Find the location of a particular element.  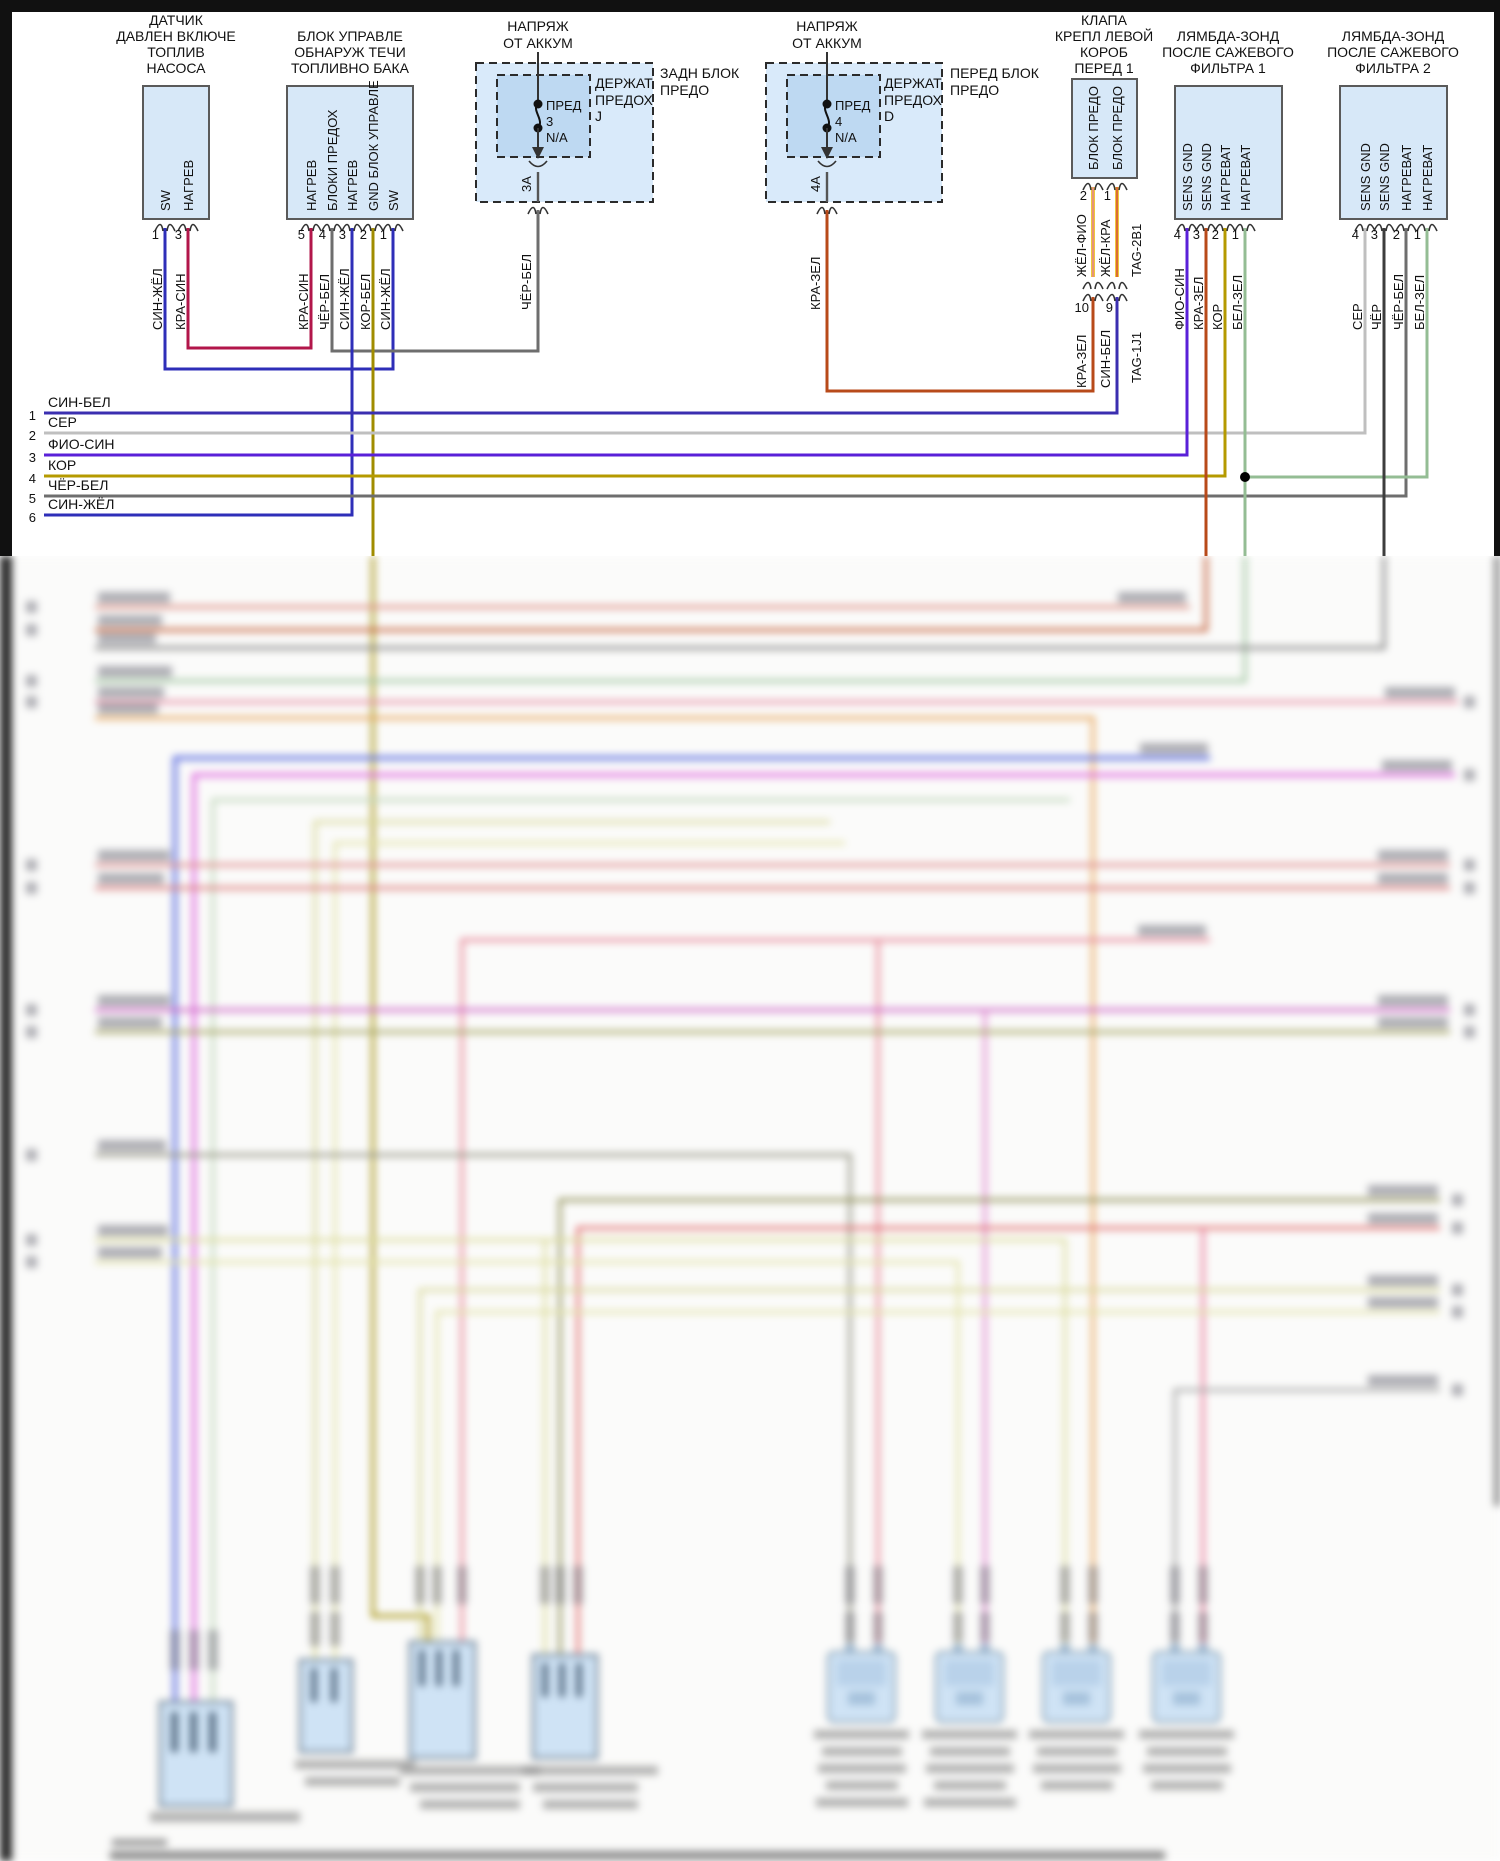

component-title: ДАТЧИК is located at coordinates (176, 20).